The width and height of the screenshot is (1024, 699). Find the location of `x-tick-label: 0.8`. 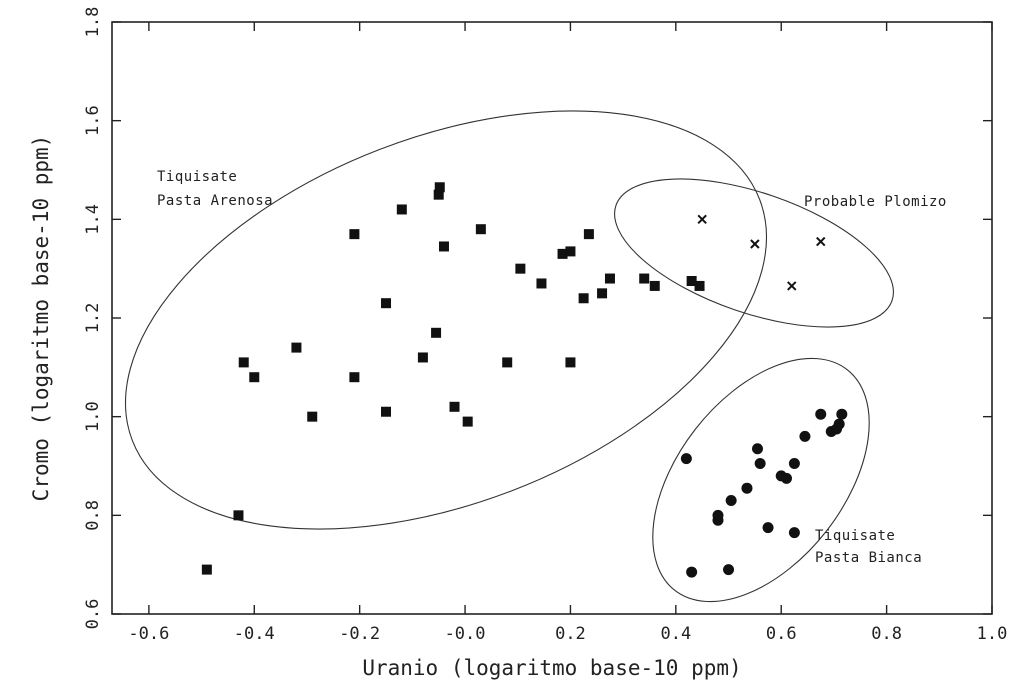

x-tick-label: 0.8 is located at coordinates (886, 634).